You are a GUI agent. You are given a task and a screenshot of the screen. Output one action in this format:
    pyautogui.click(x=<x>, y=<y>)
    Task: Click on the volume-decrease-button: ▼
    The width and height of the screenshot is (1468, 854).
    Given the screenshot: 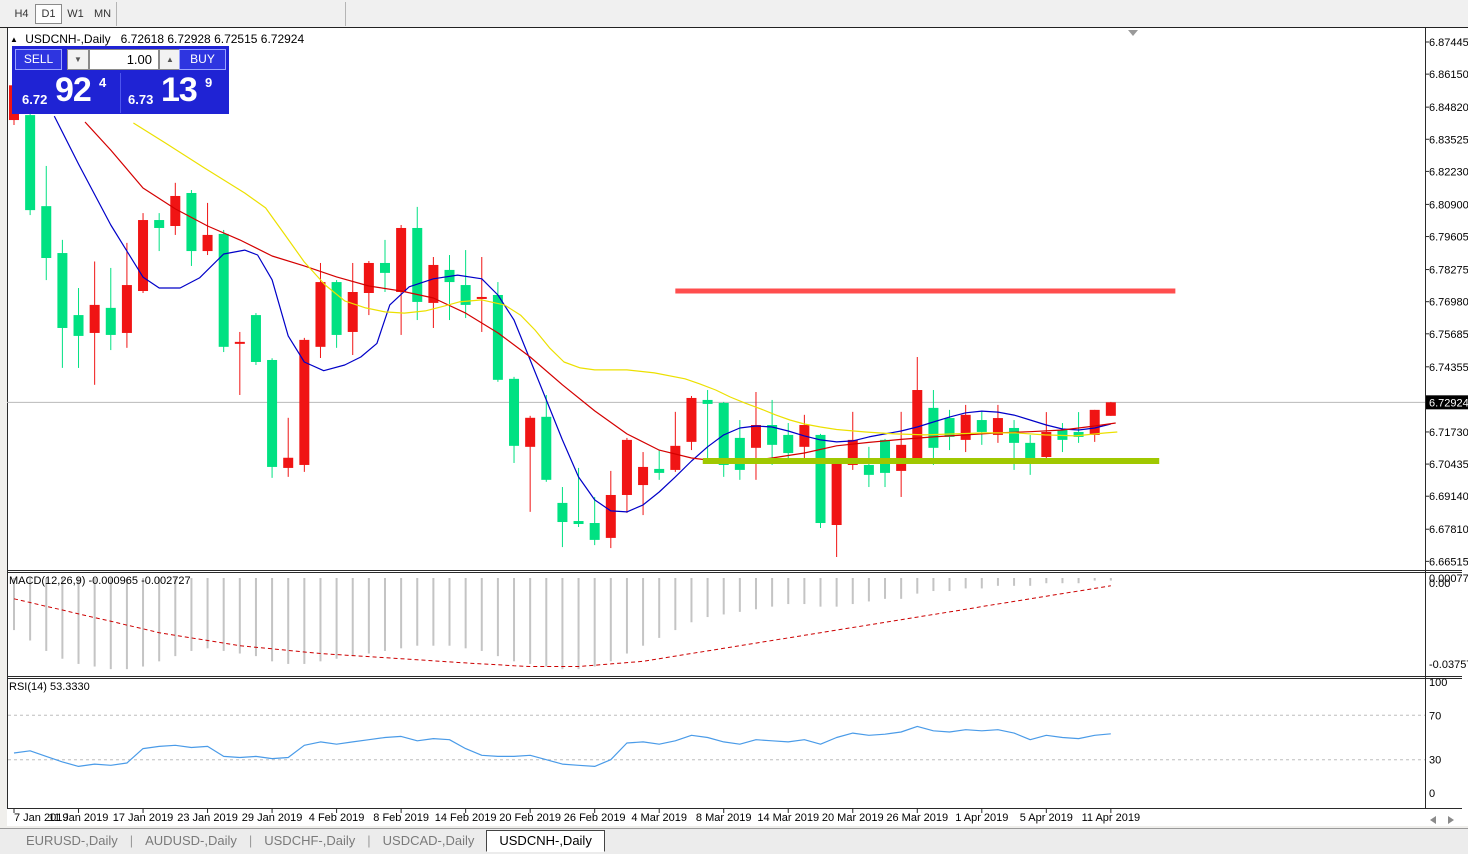 What is the action you would take?
    pyautogui.click(x=78, y=59)
    